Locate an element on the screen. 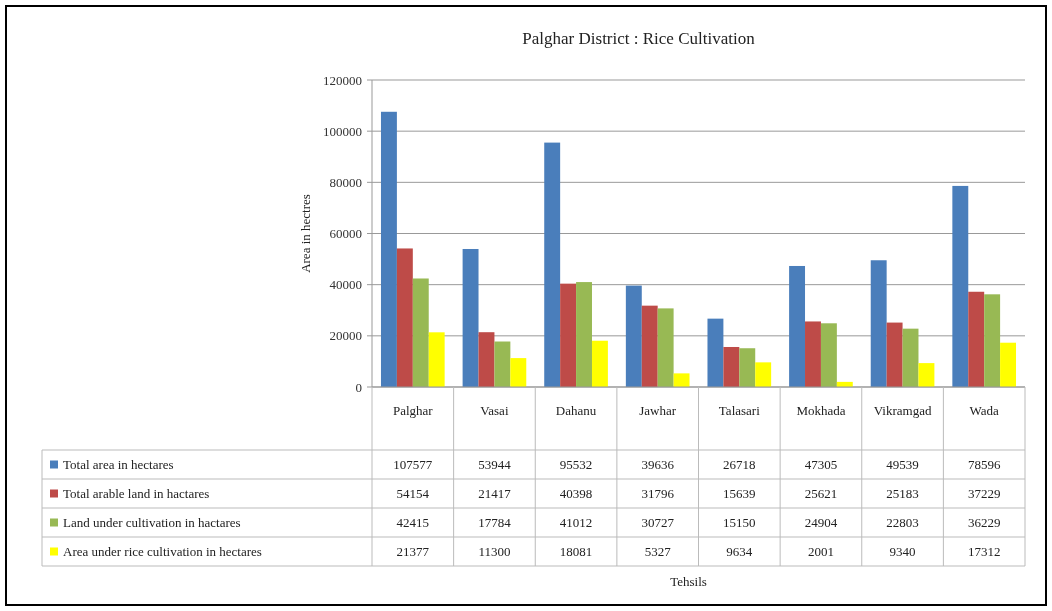  data-label: 15150 is located at coordinates (739, 523).